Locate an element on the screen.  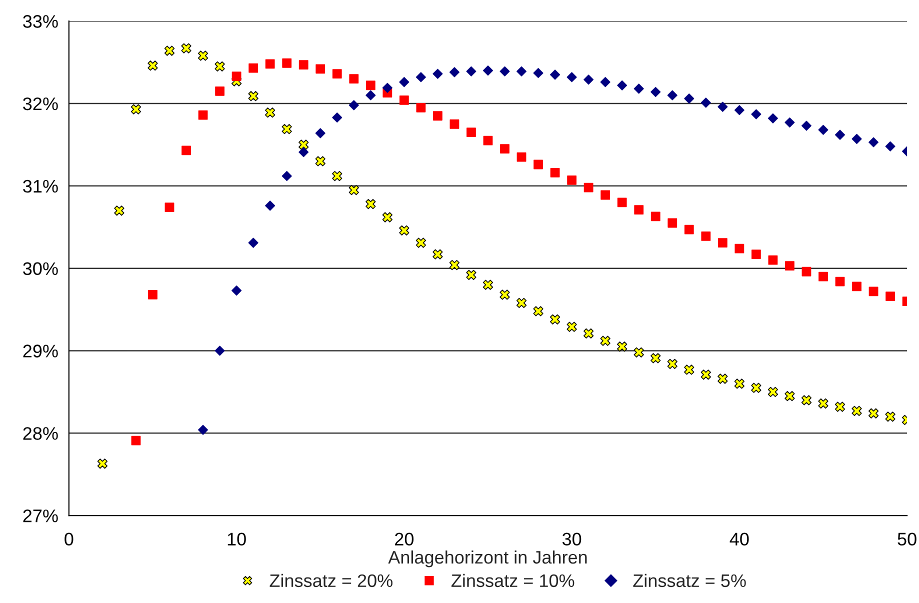
y-tick-label: 27% is located at coordinates (40, 516).